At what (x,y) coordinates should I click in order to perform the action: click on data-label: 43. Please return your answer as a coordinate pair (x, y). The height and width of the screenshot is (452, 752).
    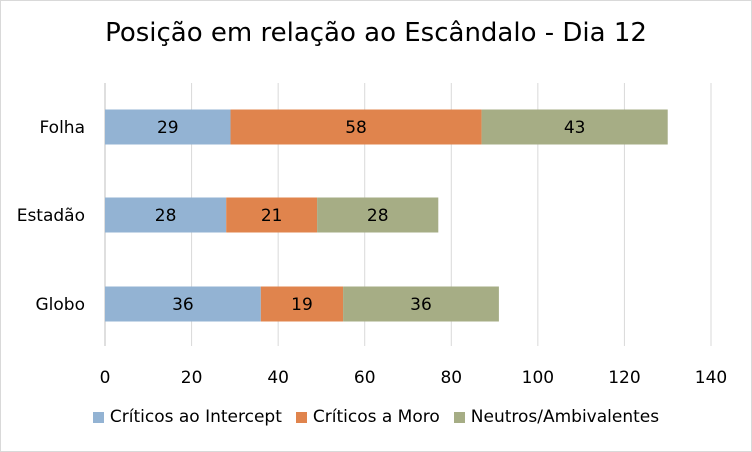
    Looking at the image, I should click on (575, 128).